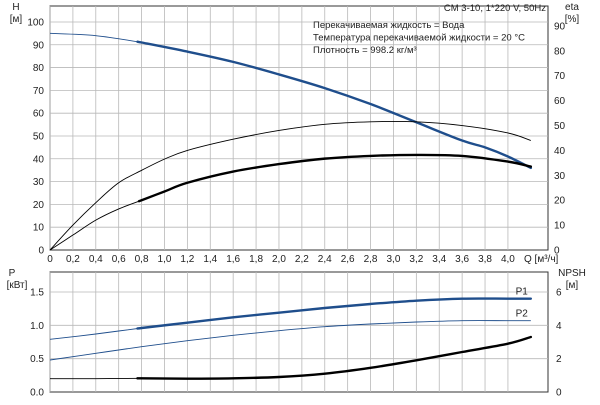 Image resolution: width=600 pixels, height=405 pixels. I want to click on chart-header: CM 3-10, 1*220 V, 50Hz, so click(495, 8).